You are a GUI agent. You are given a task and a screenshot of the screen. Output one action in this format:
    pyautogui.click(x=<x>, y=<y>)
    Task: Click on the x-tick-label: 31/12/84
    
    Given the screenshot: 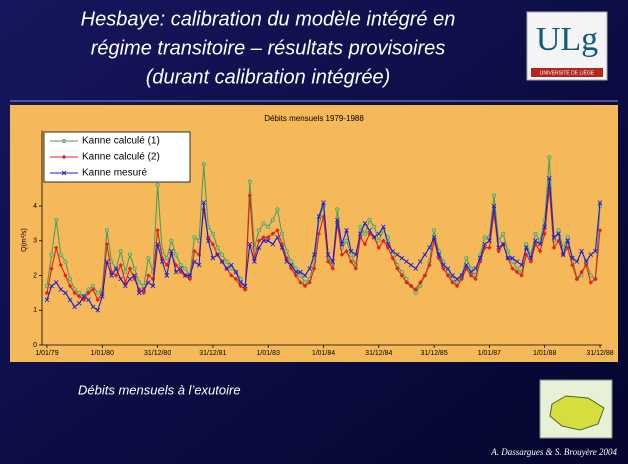 What is the action you would take?
    pyautogui.click(x=378, y=353)
    